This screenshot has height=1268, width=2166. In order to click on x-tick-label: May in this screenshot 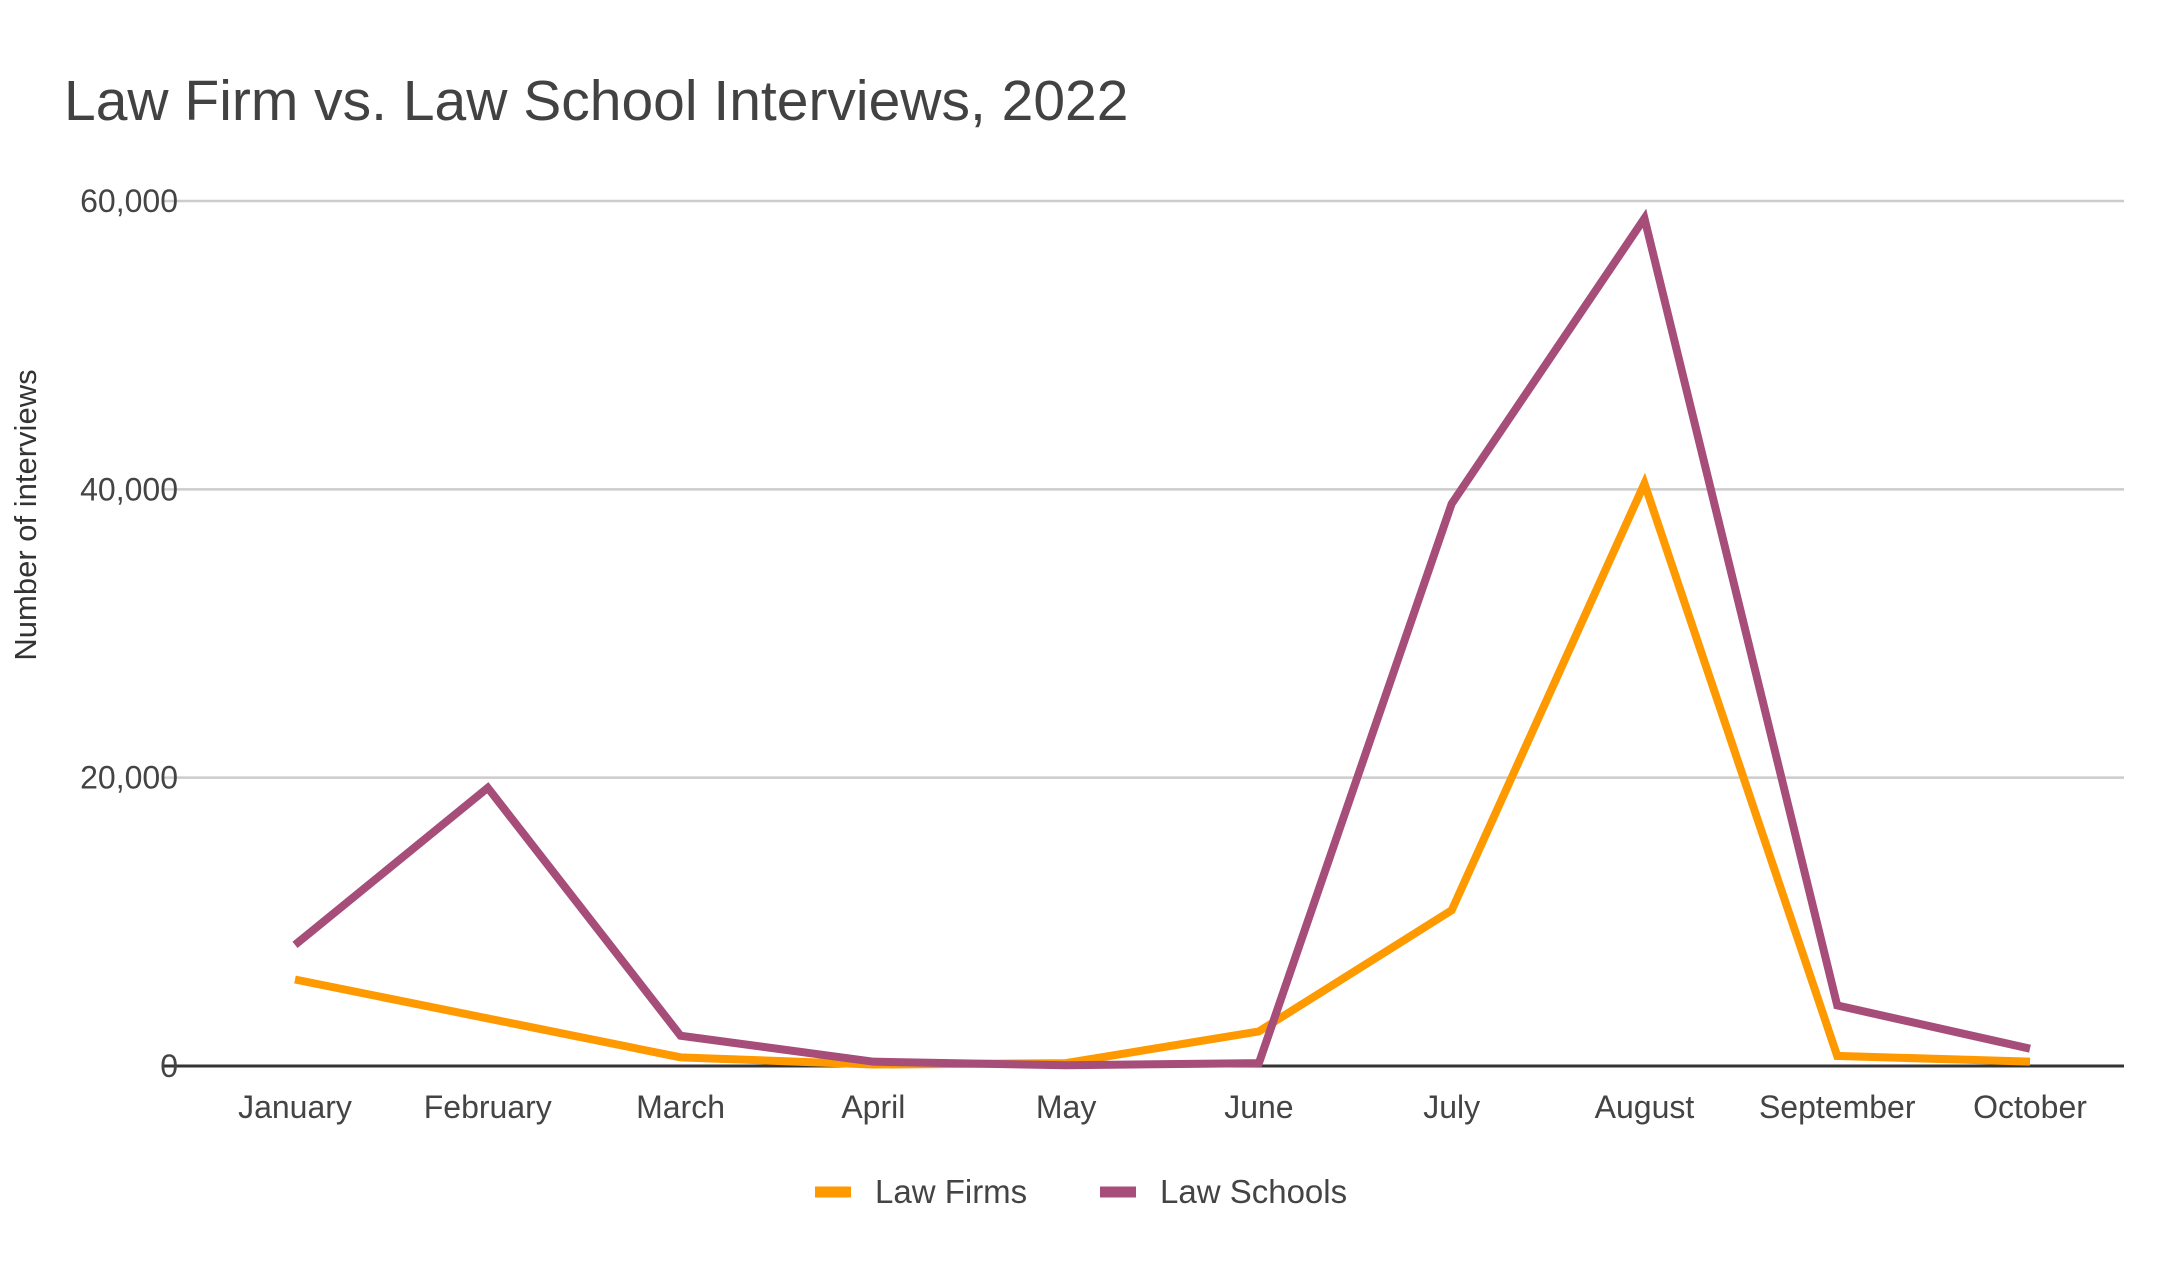, I will do `click(1066, 1107)`.